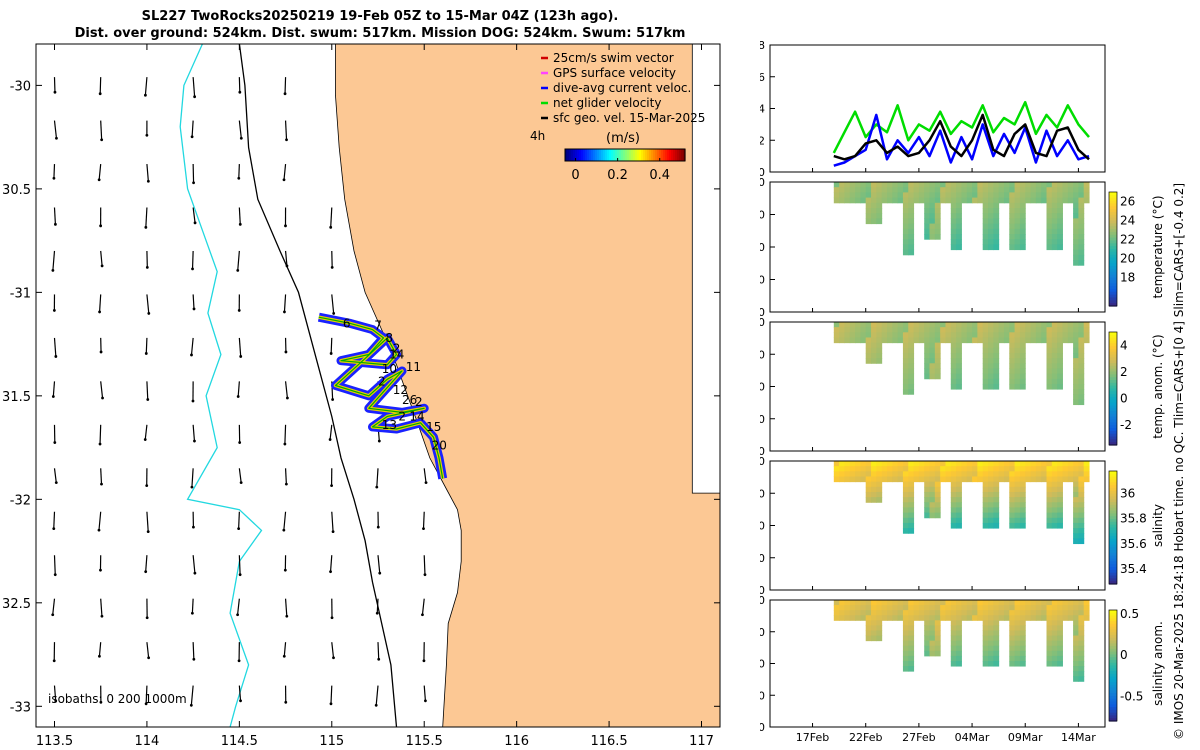 This screenshot has height=750, width=1200. I want to click on time-tick-label: 22Feb, so click(865, 737).